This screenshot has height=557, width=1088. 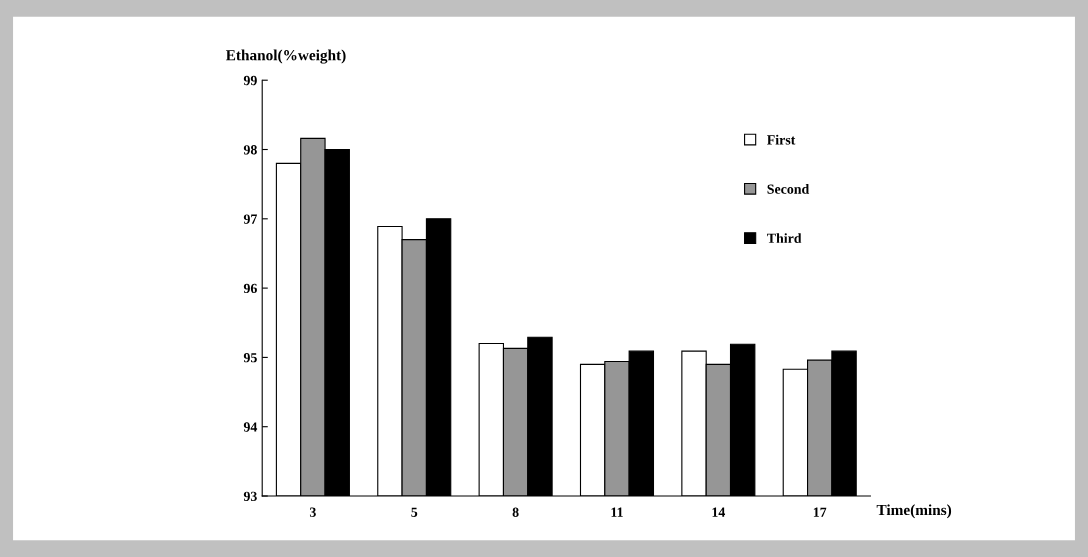 I want to click on x-tick-label: 3, so click(x=312, y=512).